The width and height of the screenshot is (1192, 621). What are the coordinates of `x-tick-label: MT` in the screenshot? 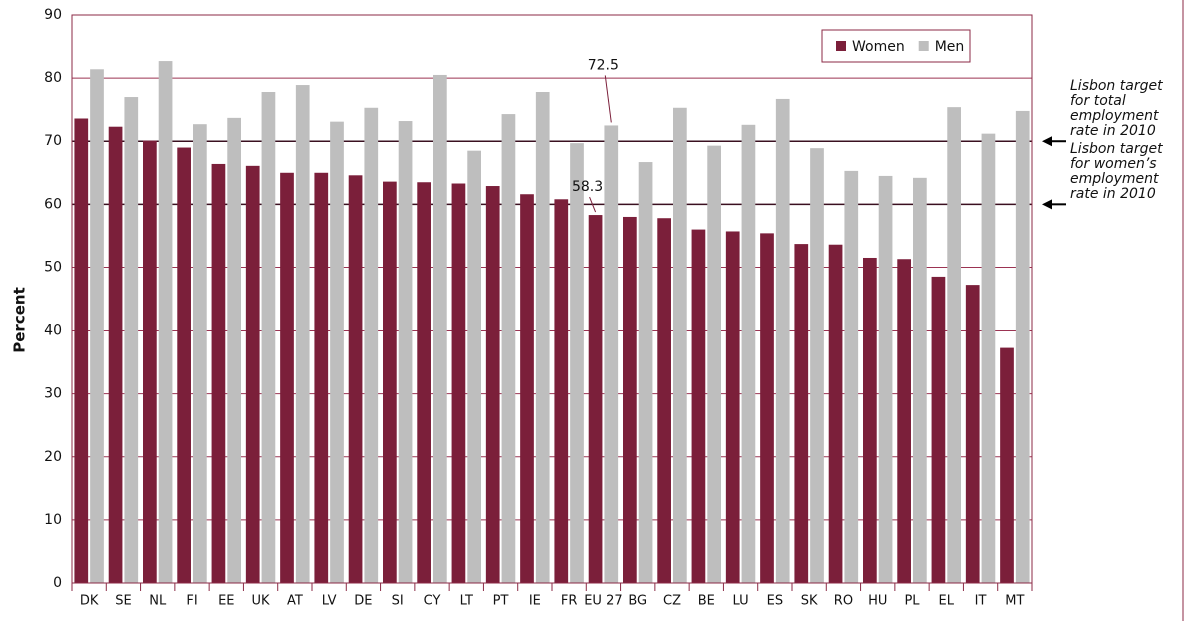 It's located at (1014, 601).